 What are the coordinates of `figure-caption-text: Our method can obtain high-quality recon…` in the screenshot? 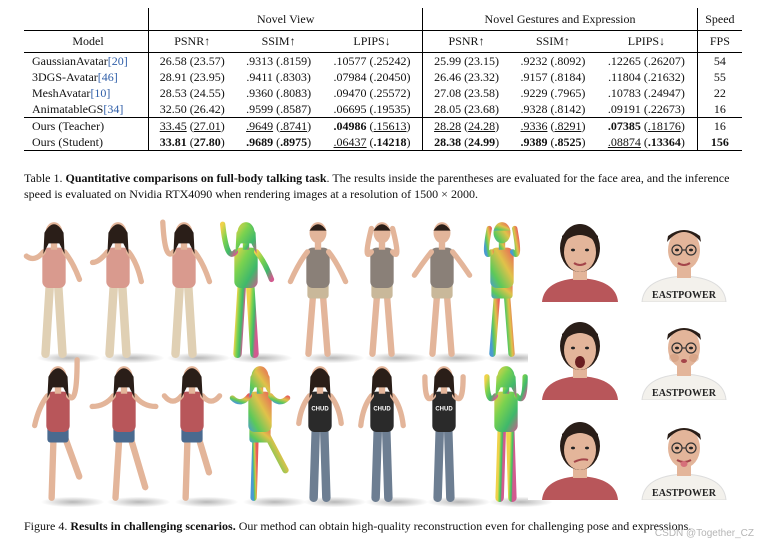 It's located at (463, 526).